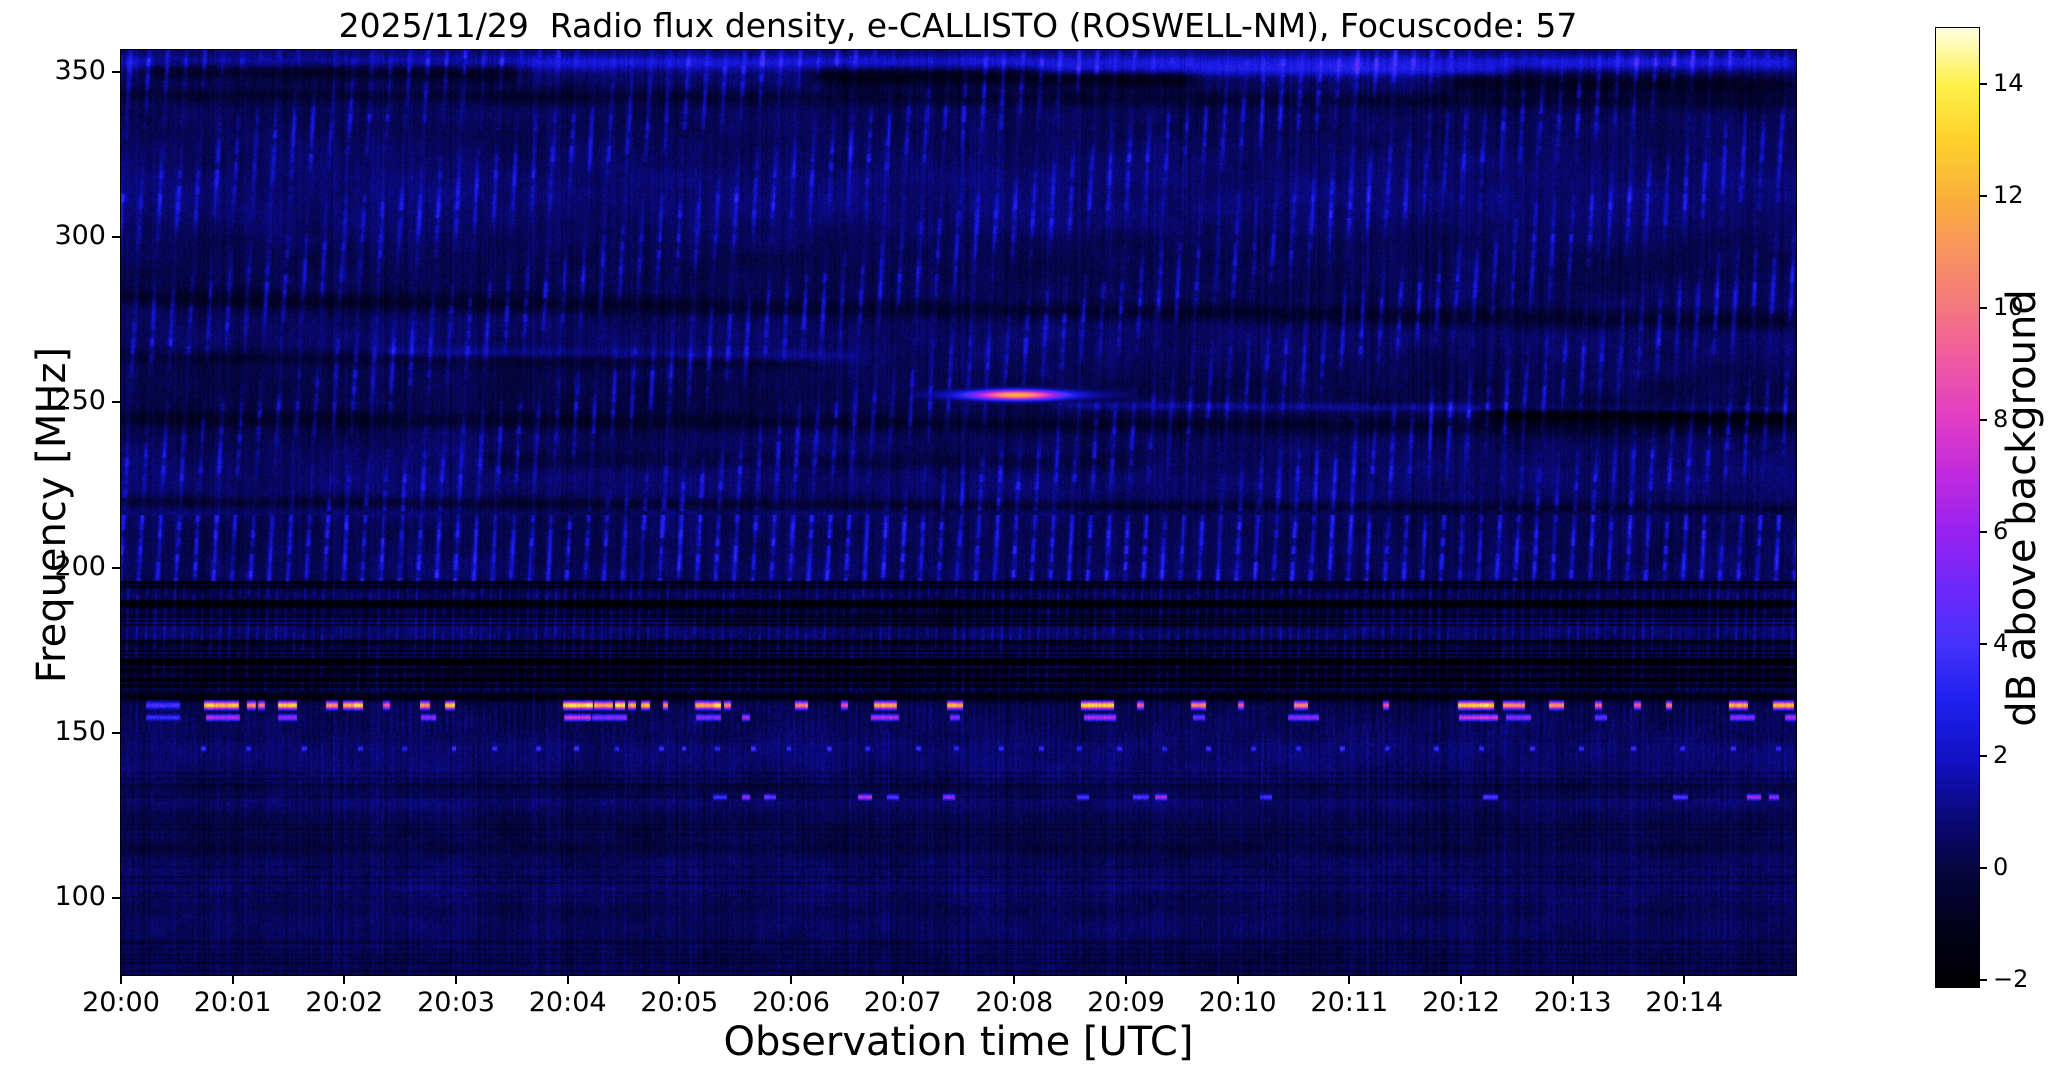 This screenshot has height=1067, width=2066. What do you see at coordinates (791, 1002) in the screenshot?
I see `x-tick-label: 20:06` at bounding box center [791, 1002].